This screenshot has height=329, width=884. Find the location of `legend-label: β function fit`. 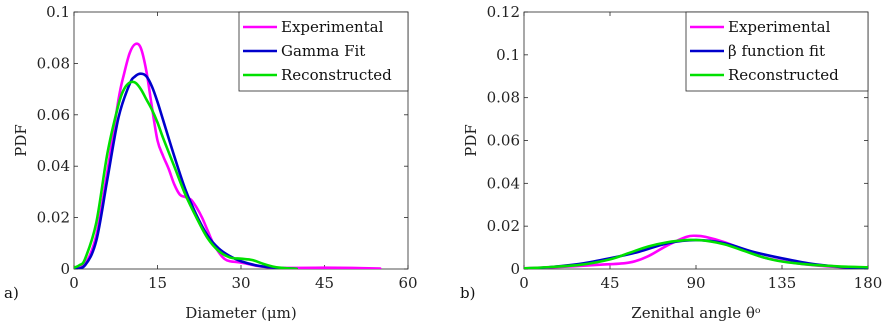

legend-label: β function fit is located at coordinates (776, 51).